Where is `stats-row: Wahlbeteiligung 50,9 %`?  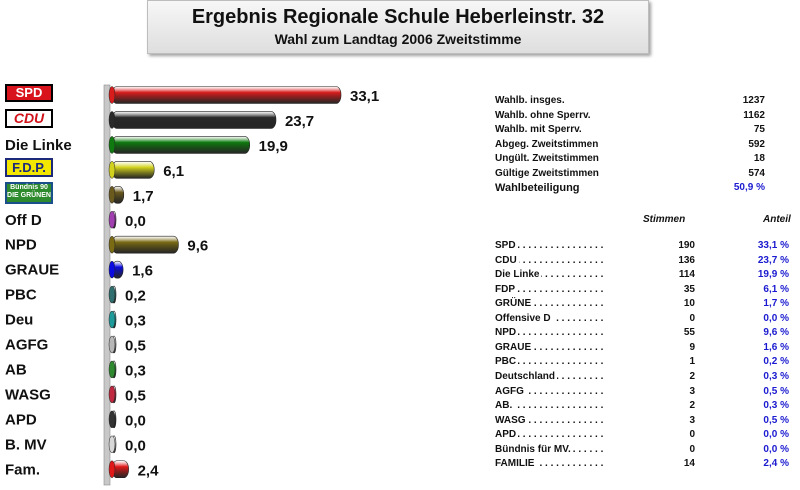
stats-row: Wahlbeteiligung 50,9 % is located at coordinates (630, 189).